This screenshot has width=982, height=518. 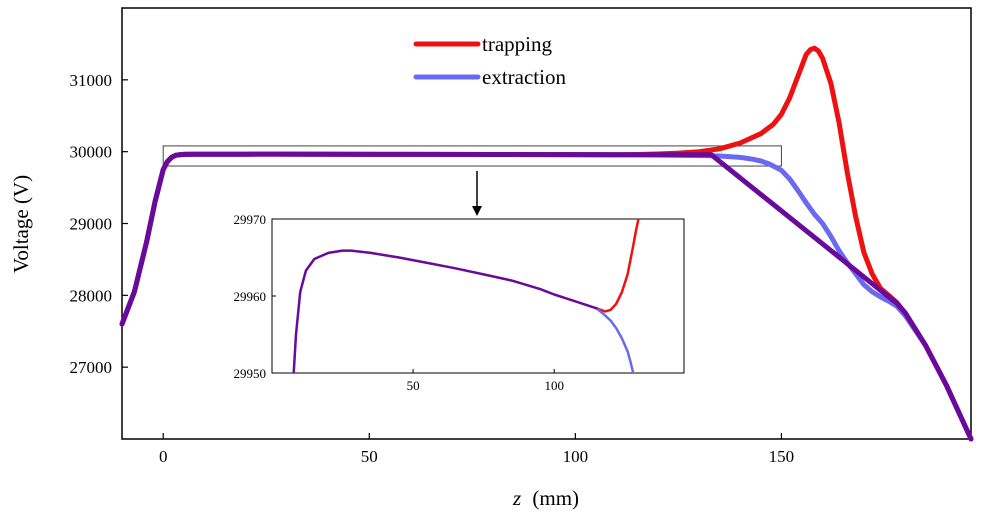 What do you see at coordinates (554, 385) in the screenshot?
I see `inset-x-tick-label: 100` at bounding box center [554, 385].